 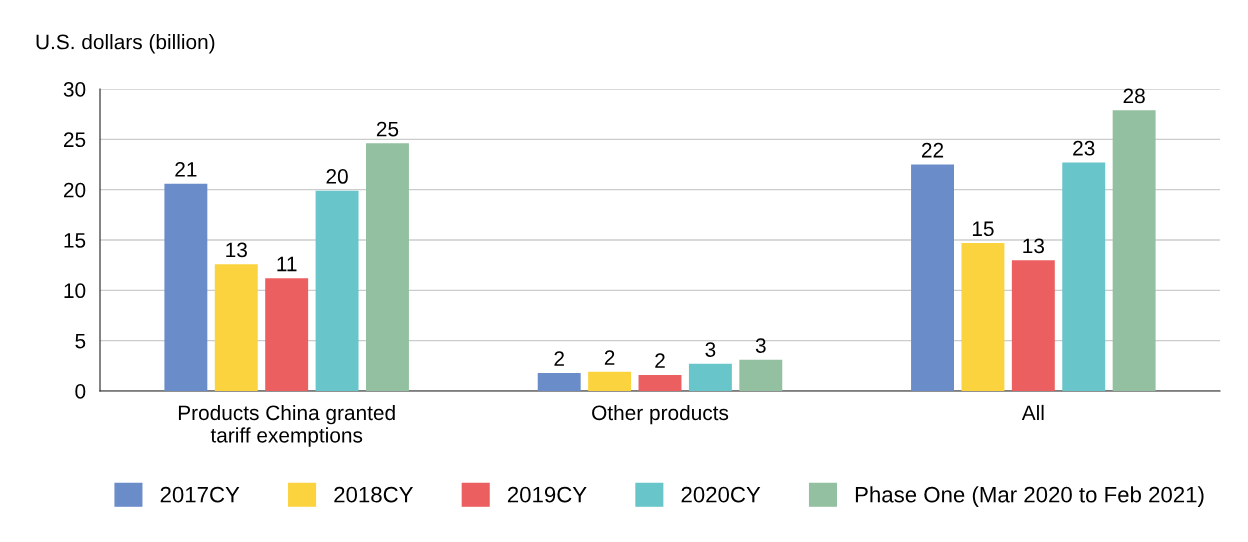 What do you see at coordinates (74, 89) in the screenshot?
I see `y-tick-label: 30` at bounding box center [74, 89].